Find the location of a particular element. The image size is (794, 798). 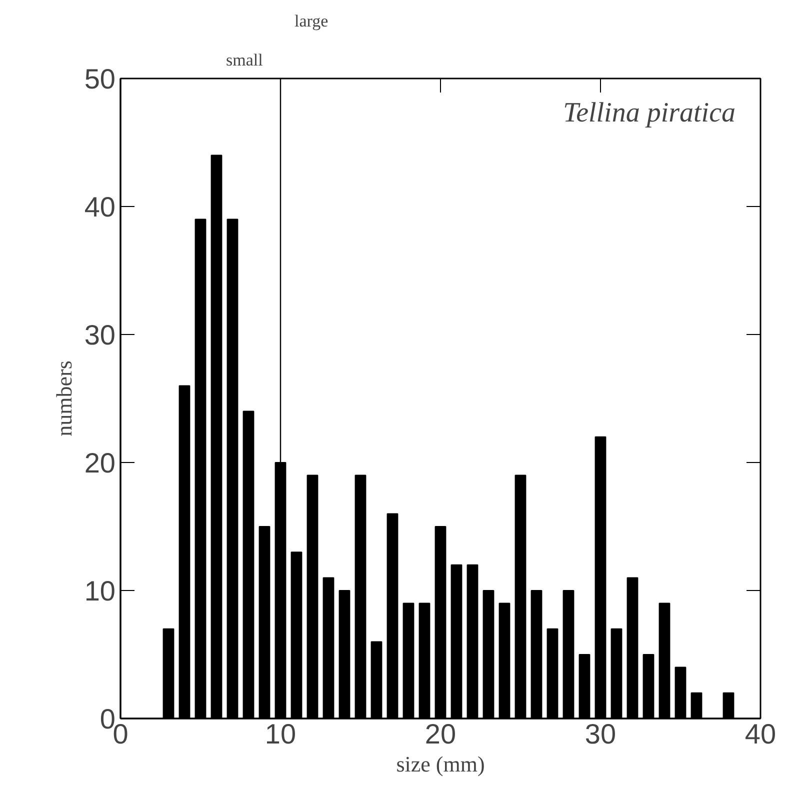

x-tick-label: 30 is located at coordinates (600, 734).